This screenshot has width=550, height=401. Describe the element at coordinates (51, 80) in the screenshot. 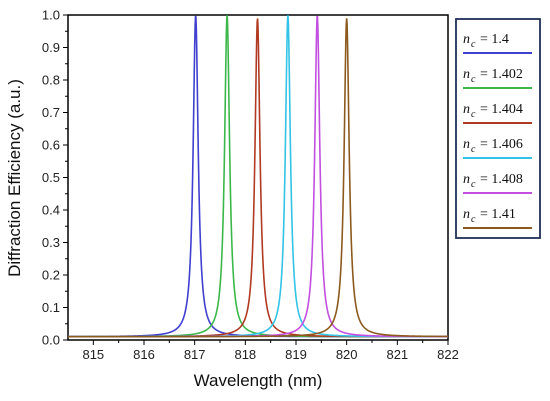

I see `y-tick-label: 0.8` at that location.